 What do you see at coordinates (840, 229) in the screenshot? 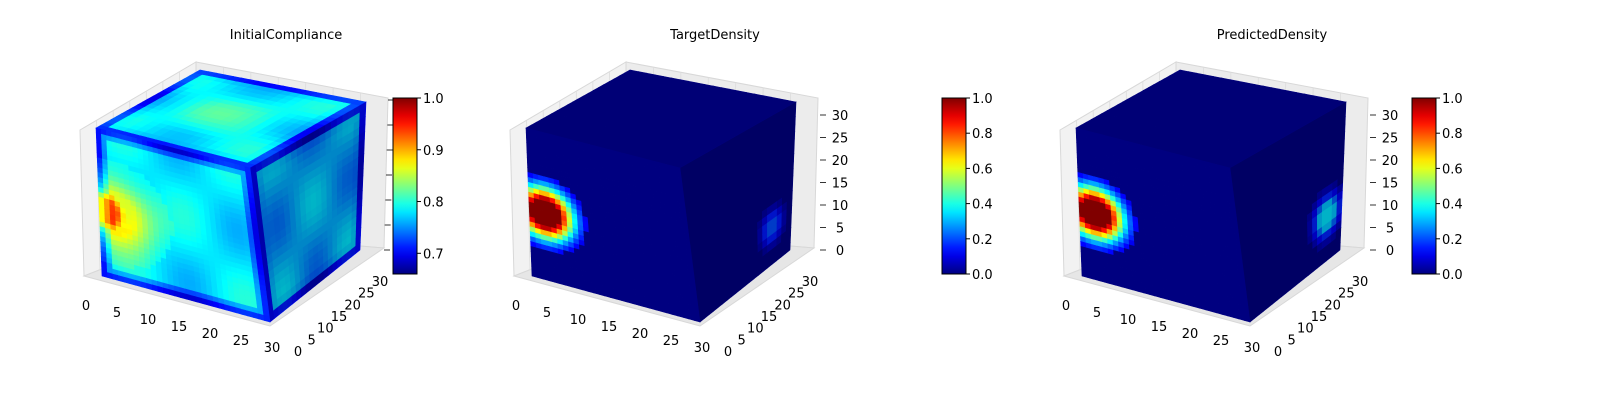
I see `z-tick-label: 5` at bounding box center [840, 229].